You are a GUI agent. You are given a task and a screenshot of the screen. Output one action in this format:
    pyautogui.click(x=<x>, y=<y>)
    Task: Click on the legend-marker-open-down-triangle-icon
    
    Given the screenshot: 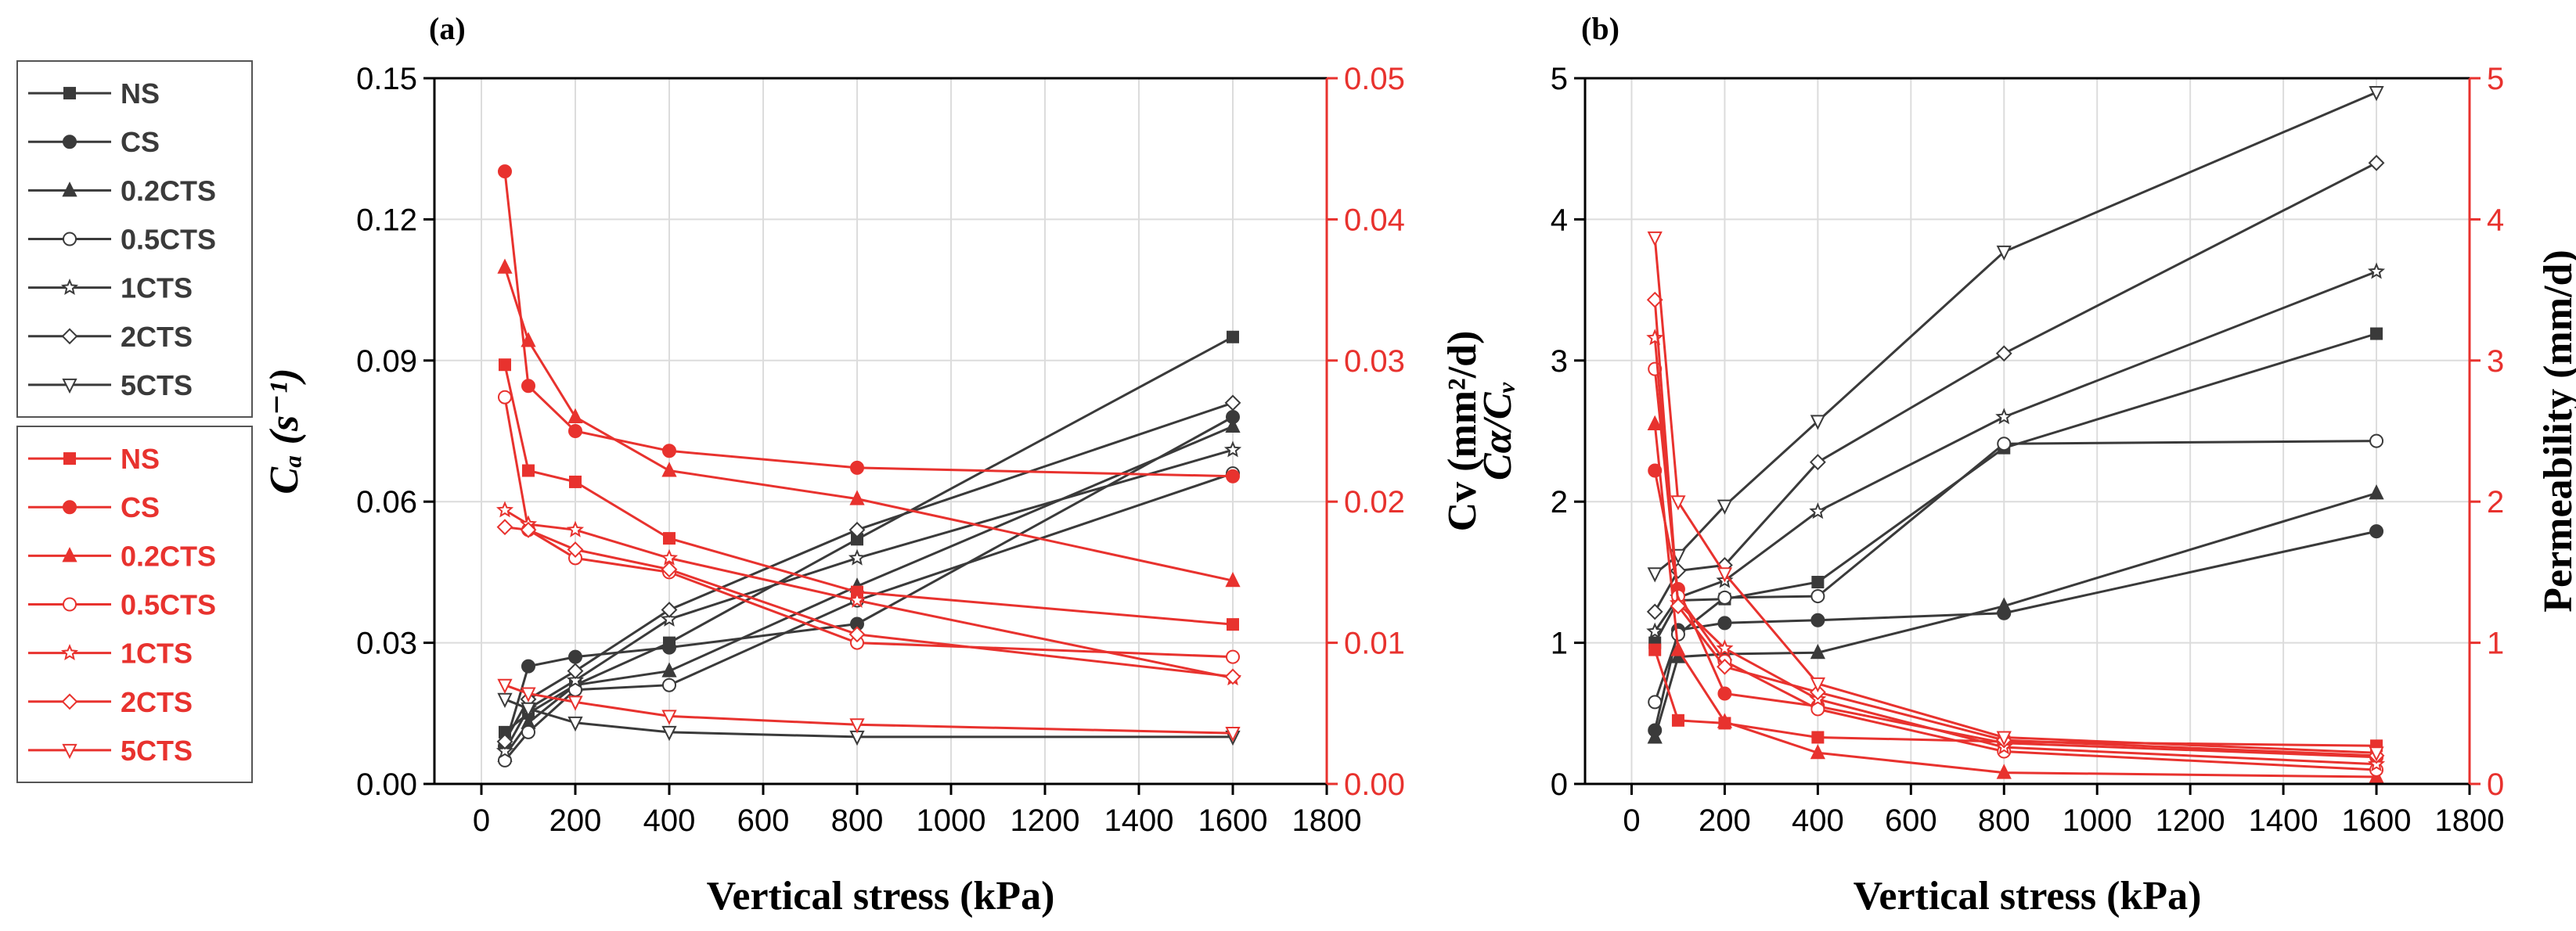 What is the action you would take?
    pyautogui.click(x=69, y=386)
    